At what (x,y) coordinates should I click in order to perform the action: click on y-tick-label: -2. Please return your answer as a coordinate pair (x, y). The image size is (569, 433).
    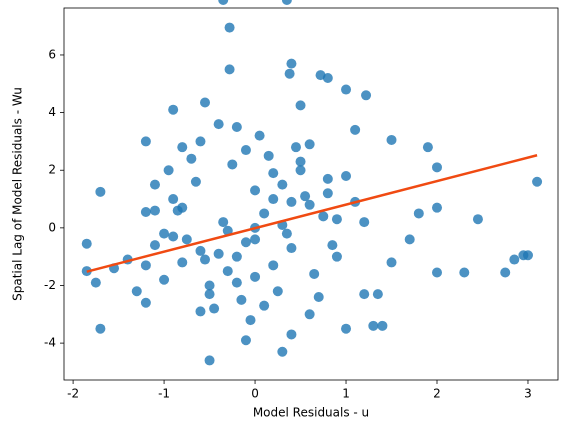
    Looking at the image, I should click on (50, 285).